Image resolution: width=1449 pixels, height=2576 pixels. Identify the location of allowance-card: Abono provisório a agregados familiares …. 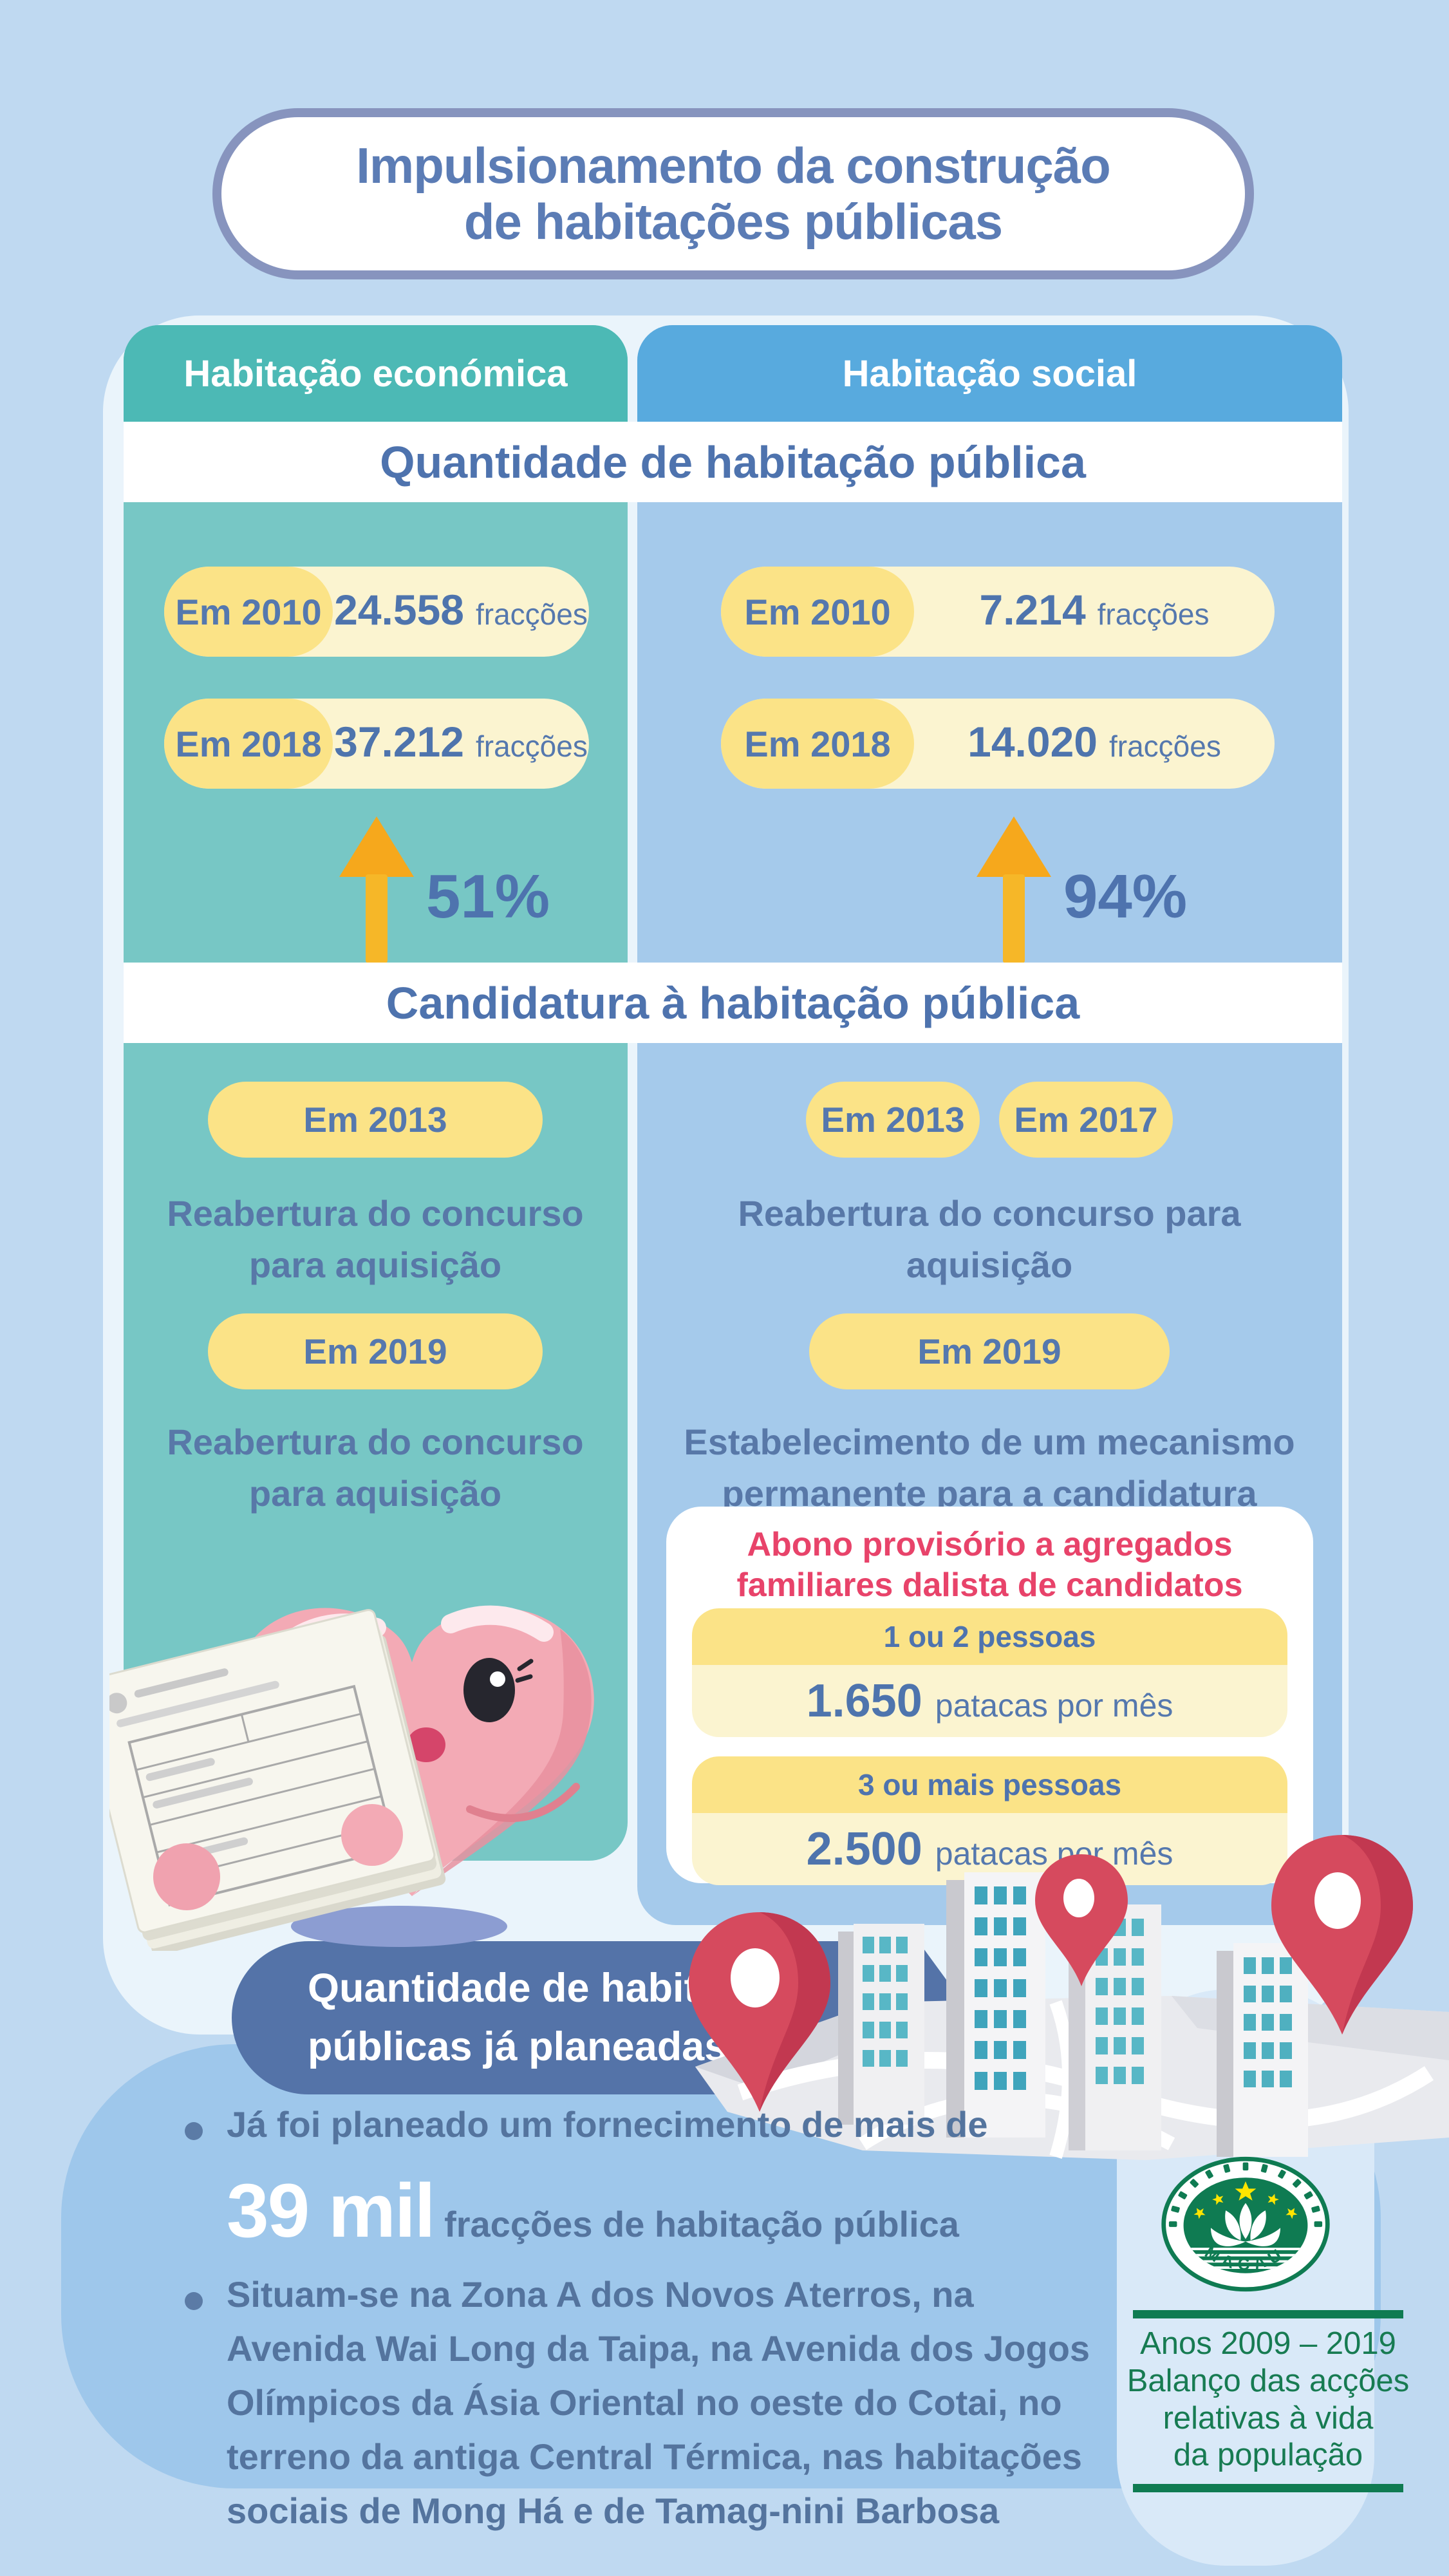
(989, 1696).